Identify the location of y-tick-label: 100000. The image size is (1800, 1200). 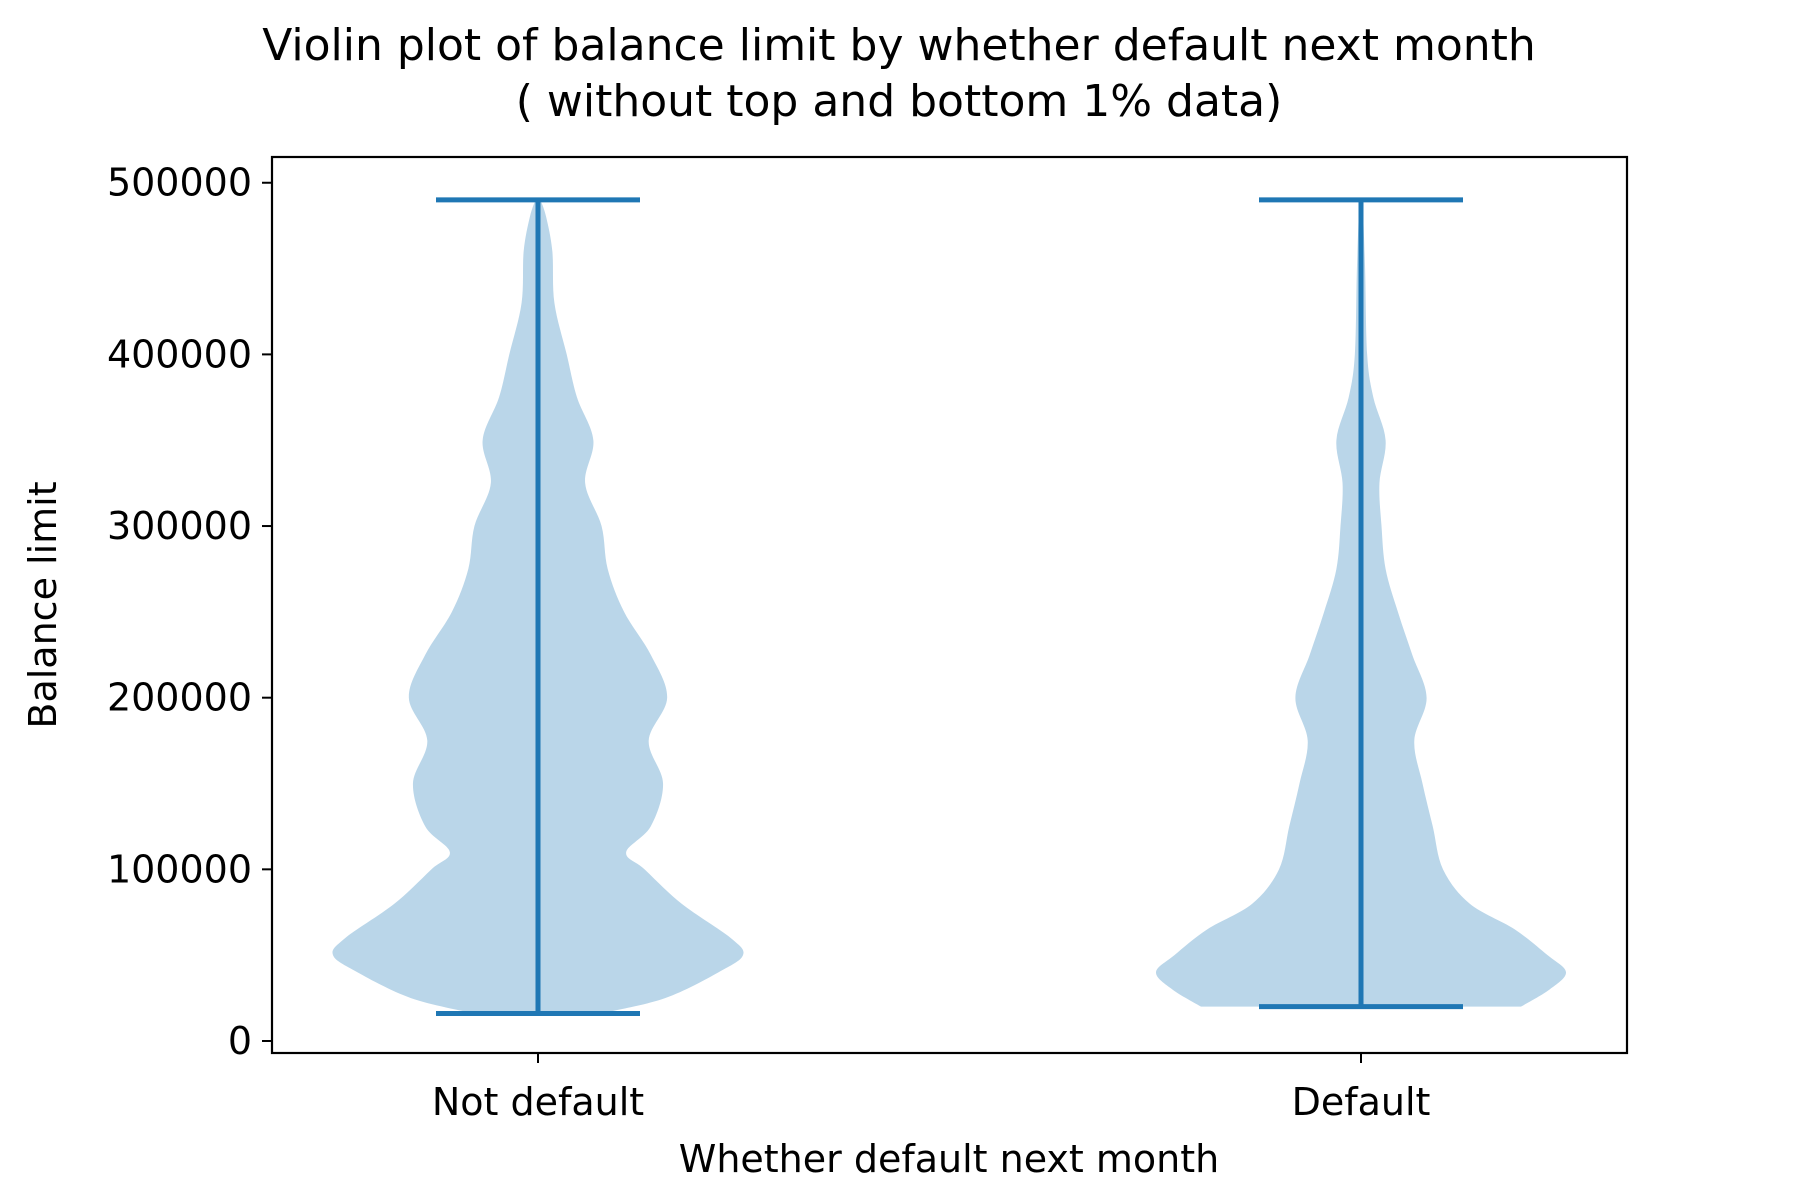
(179, 869).